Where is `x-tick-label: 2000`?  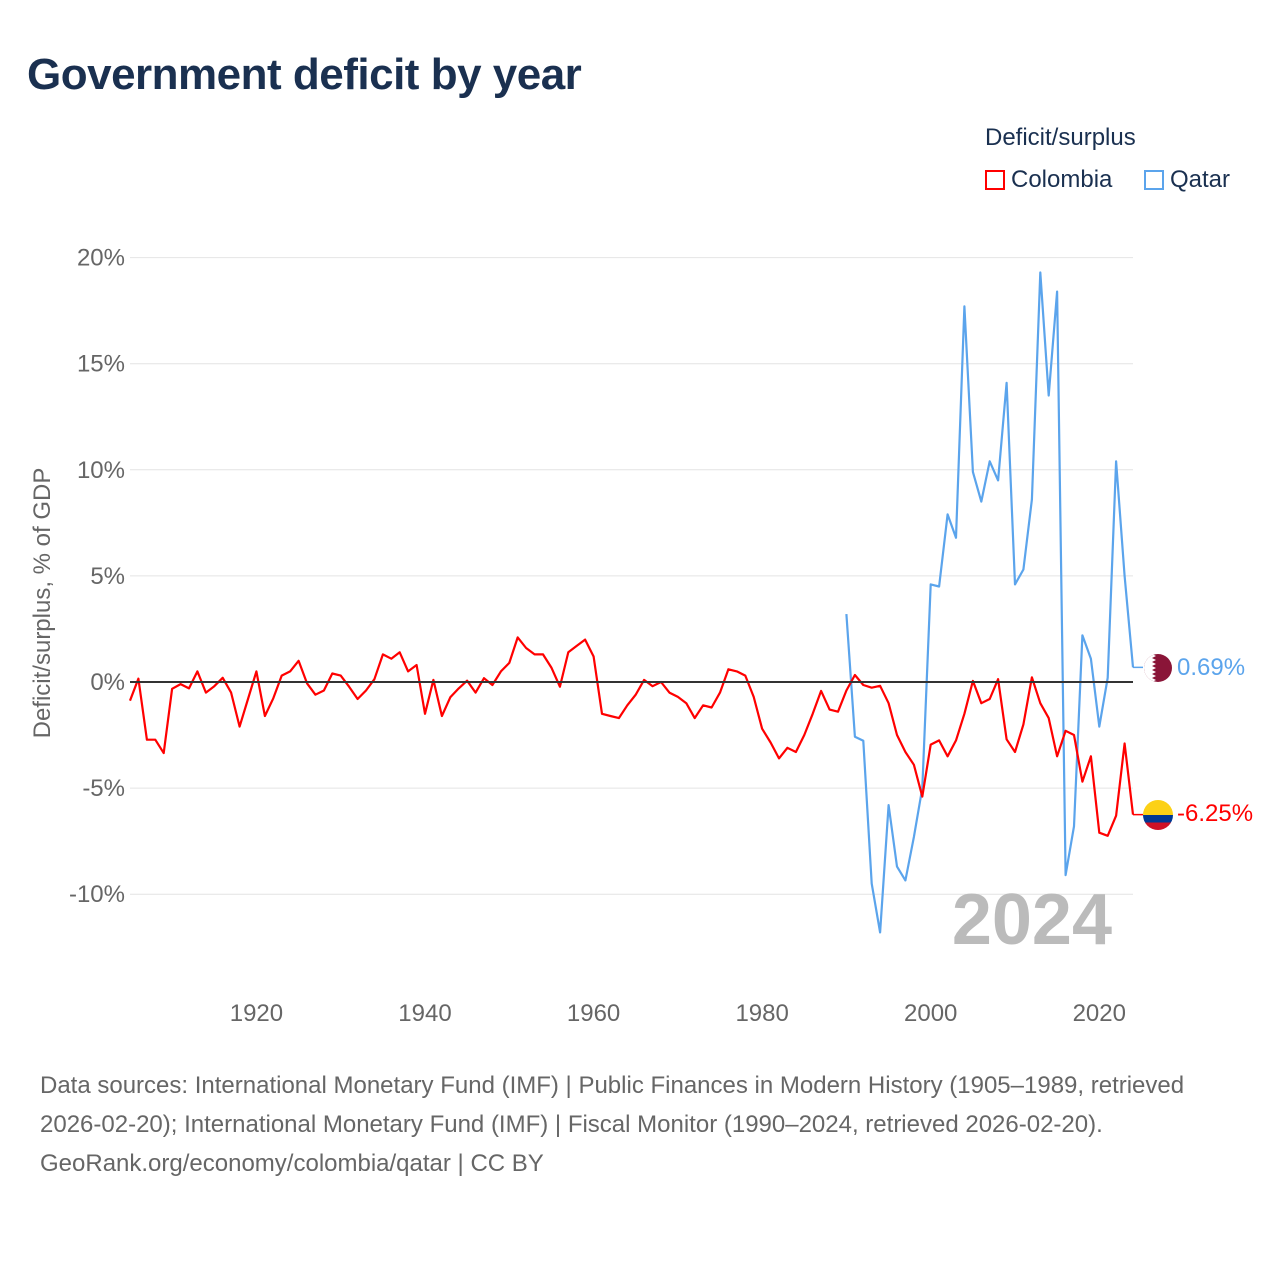 x-tick-label: 2000 is located at coordinates (930, 1013).